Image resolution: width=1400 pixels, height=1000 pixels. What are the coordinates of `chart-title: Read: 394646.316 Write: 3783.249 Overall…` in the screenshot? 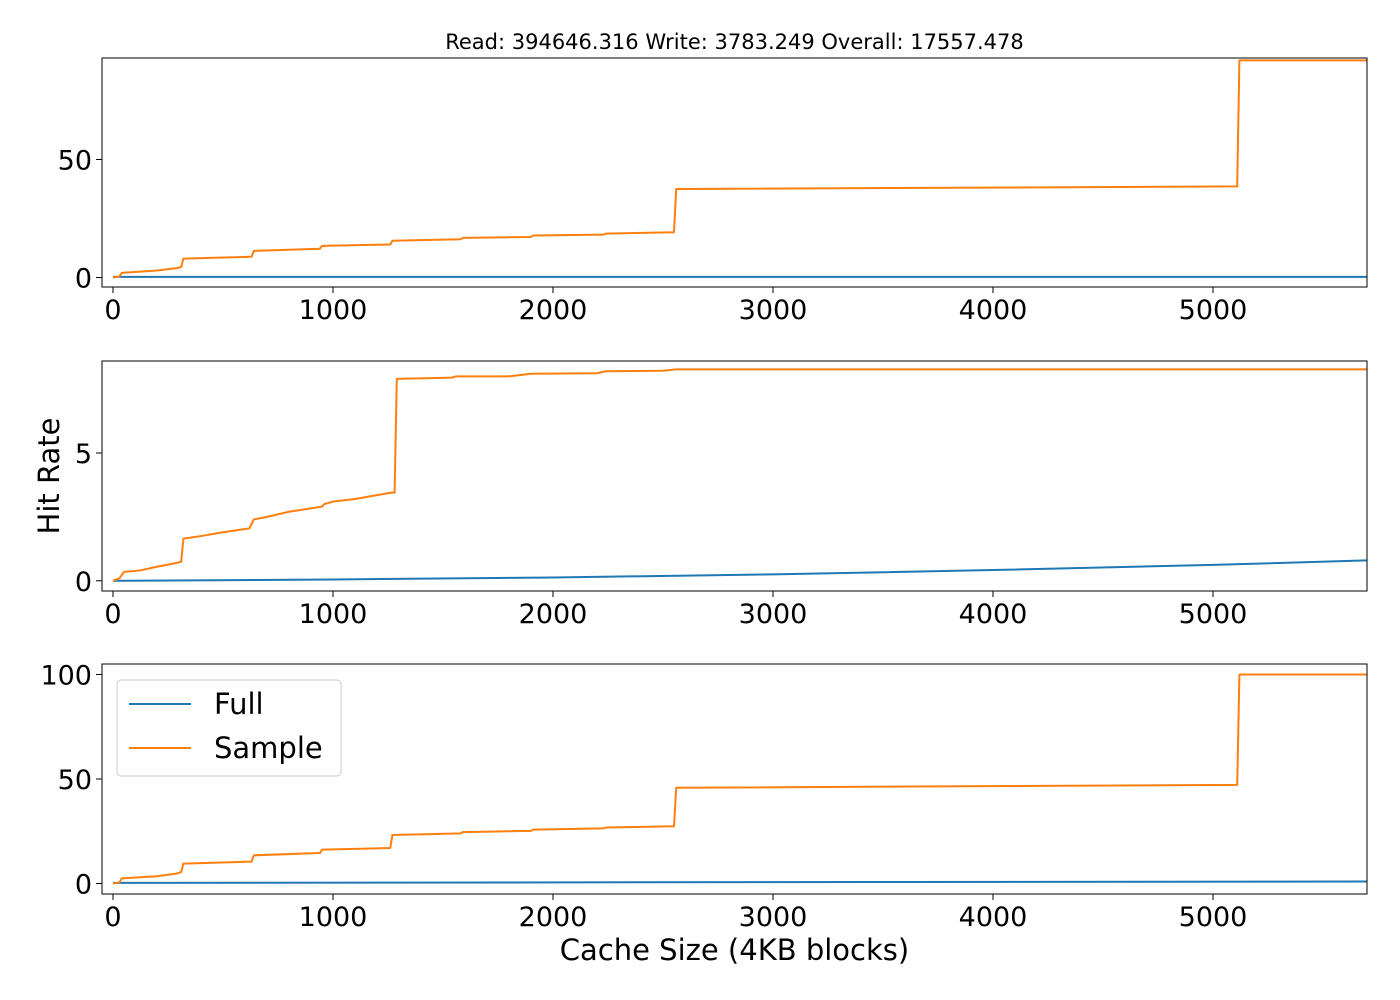 It's located at (734, 42).